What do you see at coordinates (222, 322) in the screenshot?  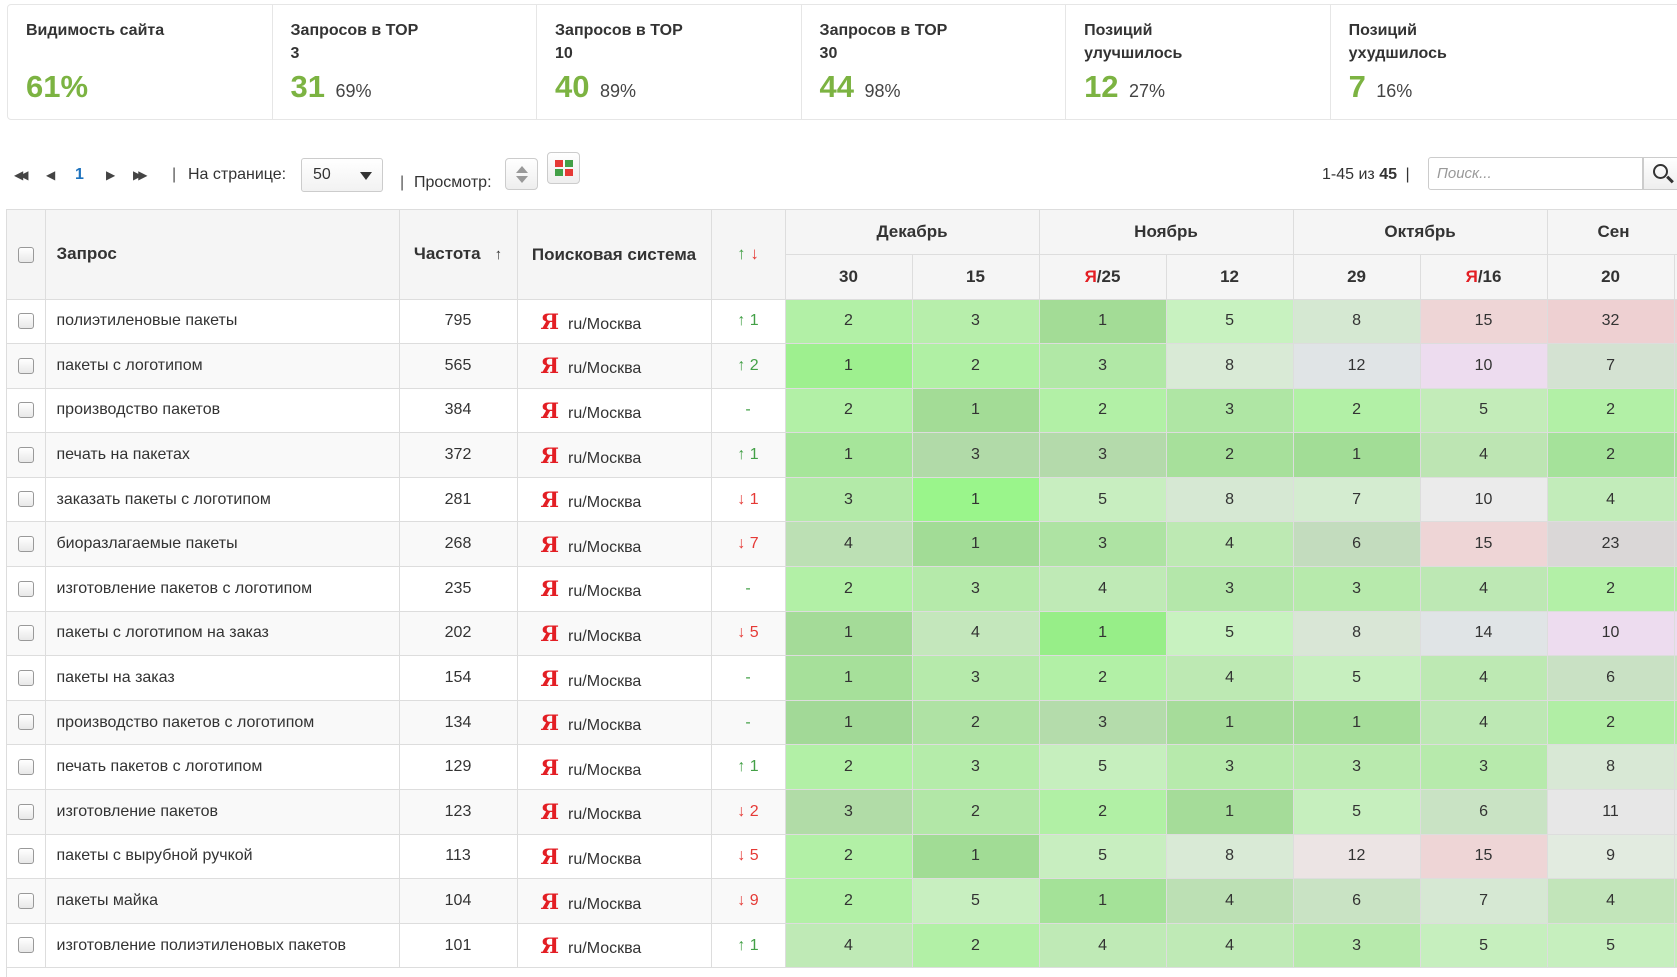 I see `query-cell: полиэтиленовые пакеты` at bounding box center [222, 322].